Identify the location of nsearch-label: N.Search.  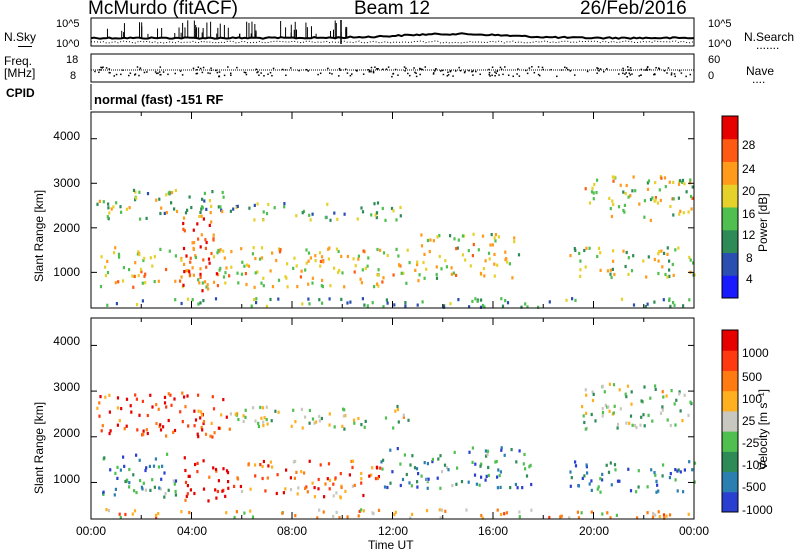
(769, 37).